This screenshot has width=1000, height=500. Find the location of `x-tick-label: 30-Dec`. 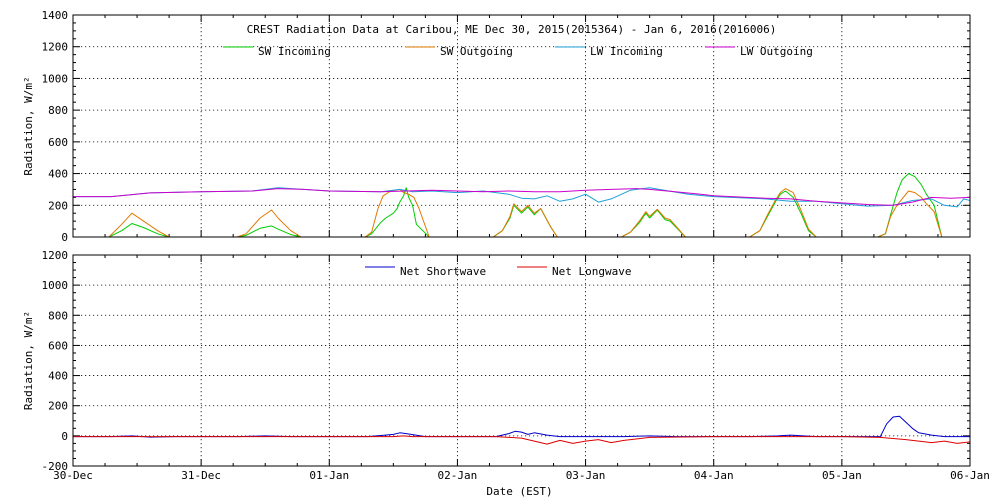

x-tick-label: 30-Dec is located at coordinates (73, 475).